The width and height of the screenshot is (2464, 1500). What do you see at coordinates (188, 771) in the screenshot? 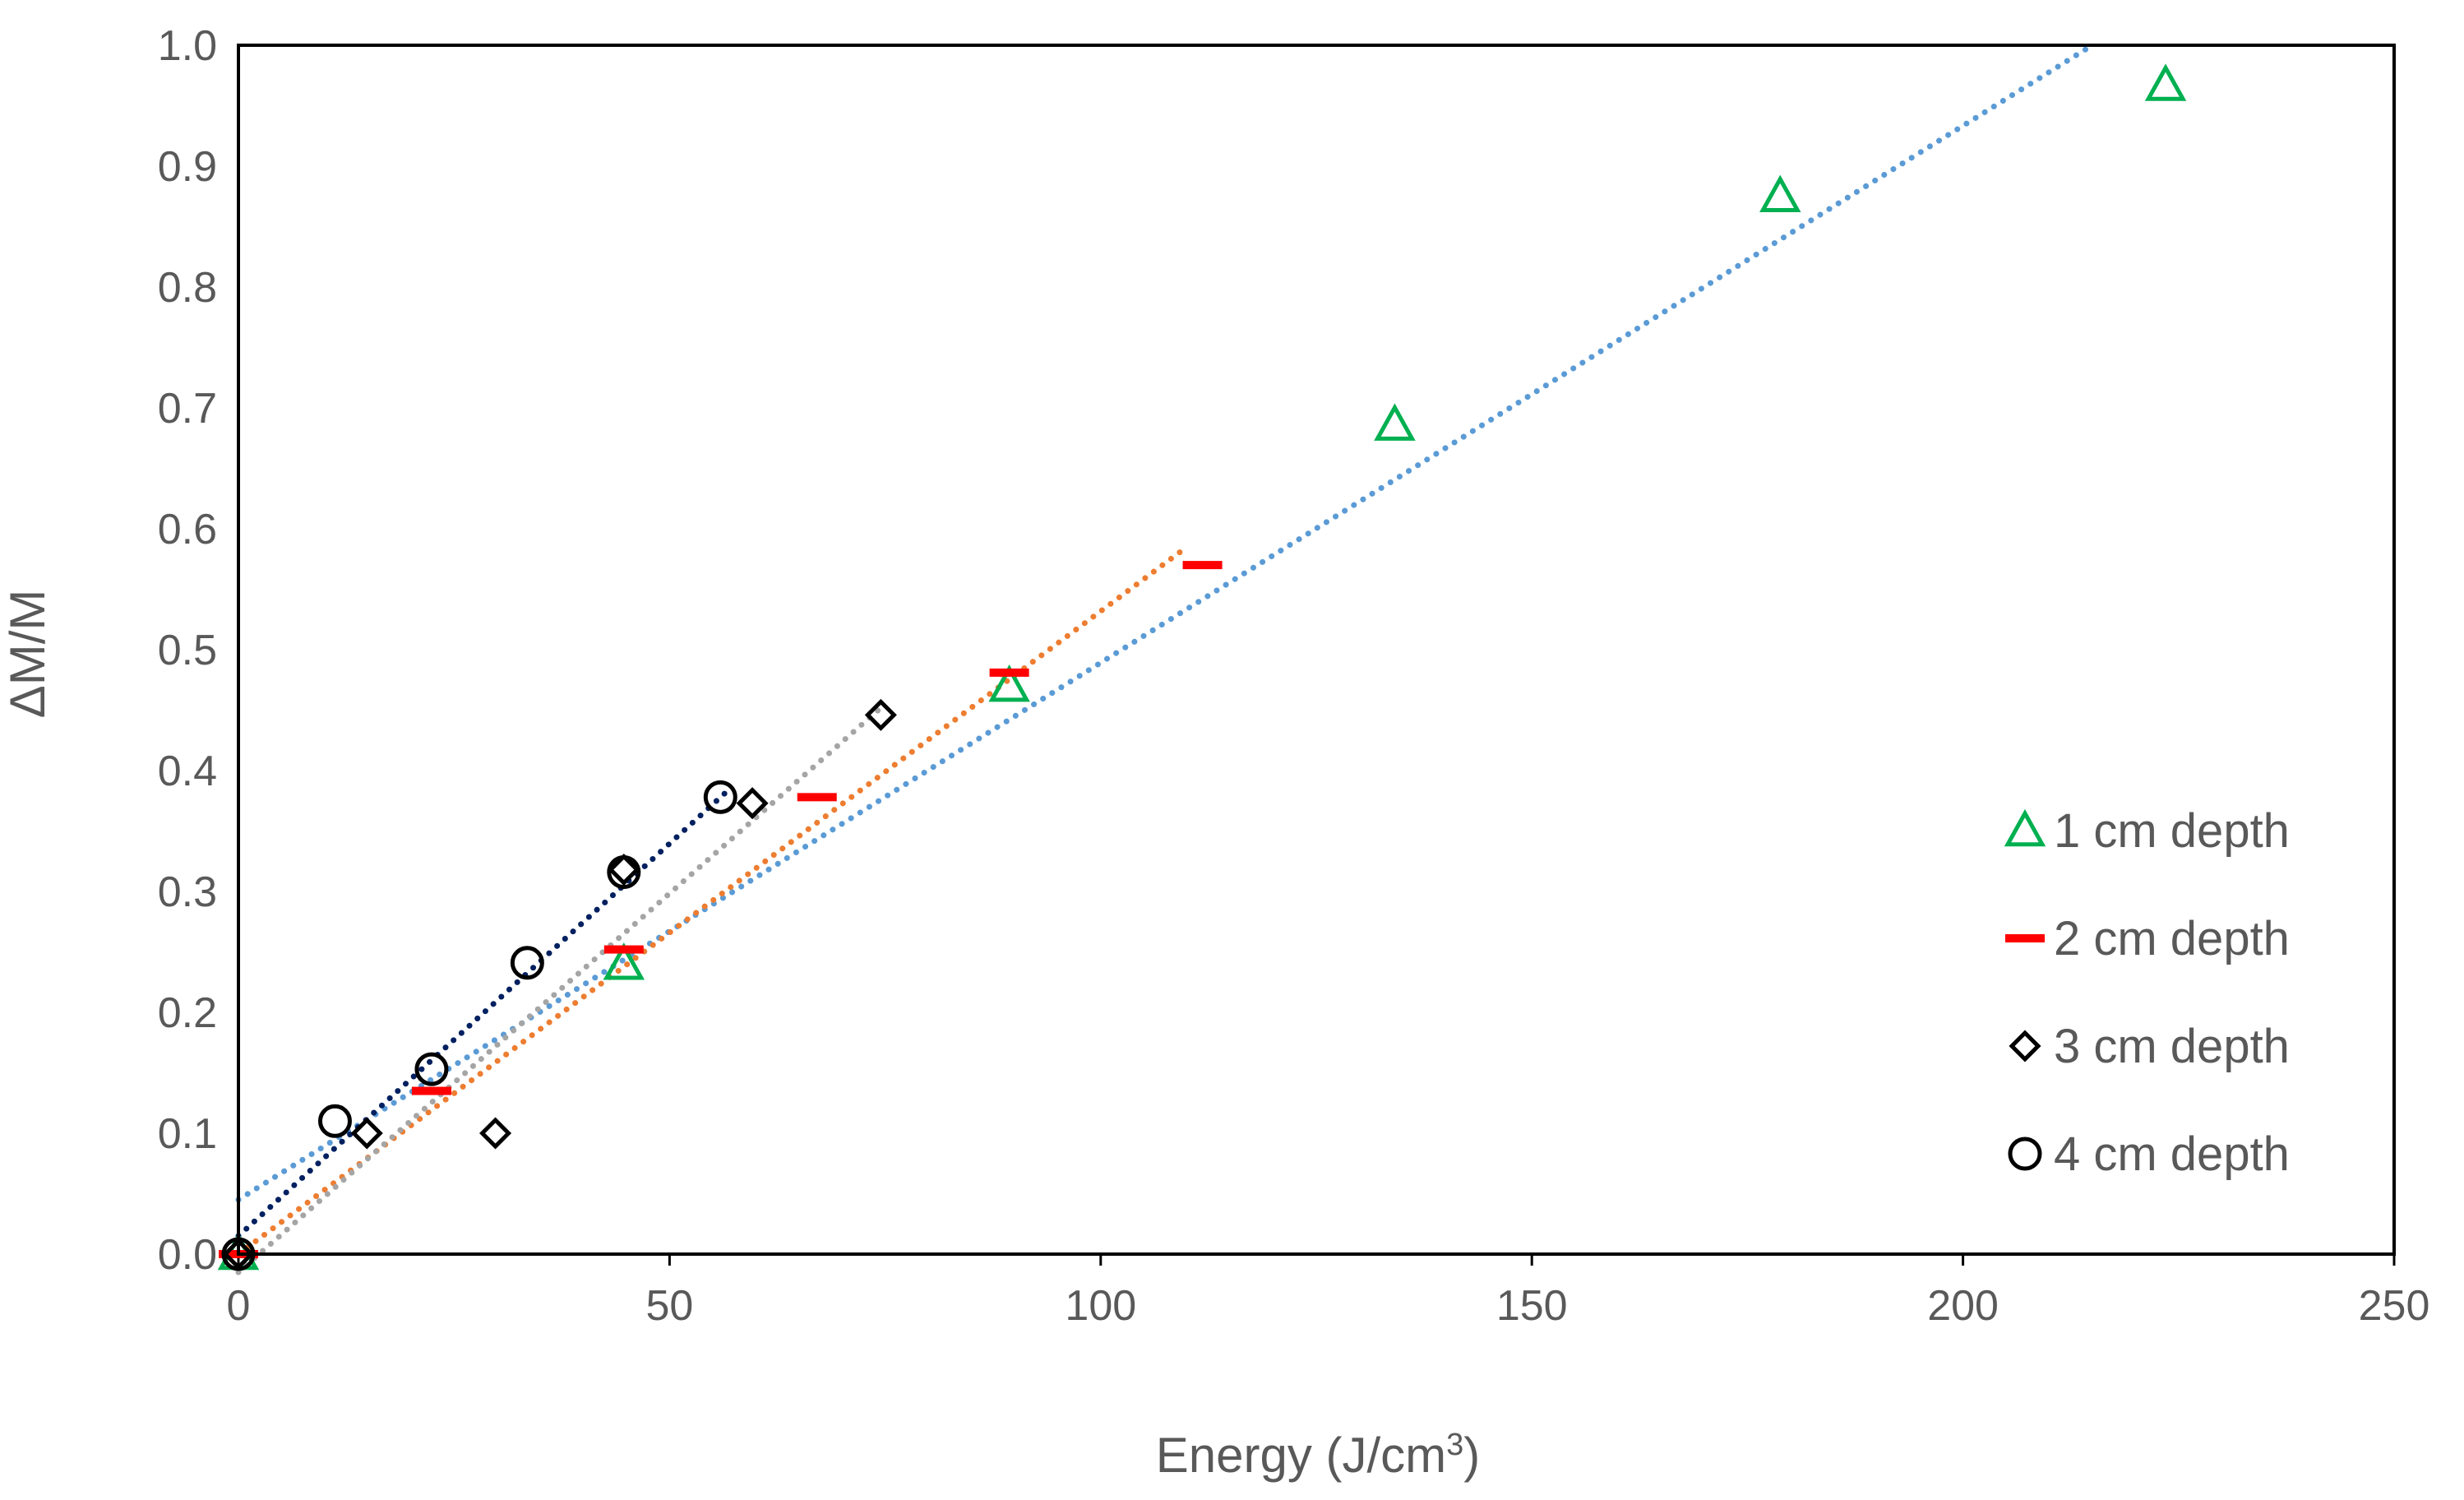
I see `y-tick-label: 0.4` at bounding box center [188, 771].